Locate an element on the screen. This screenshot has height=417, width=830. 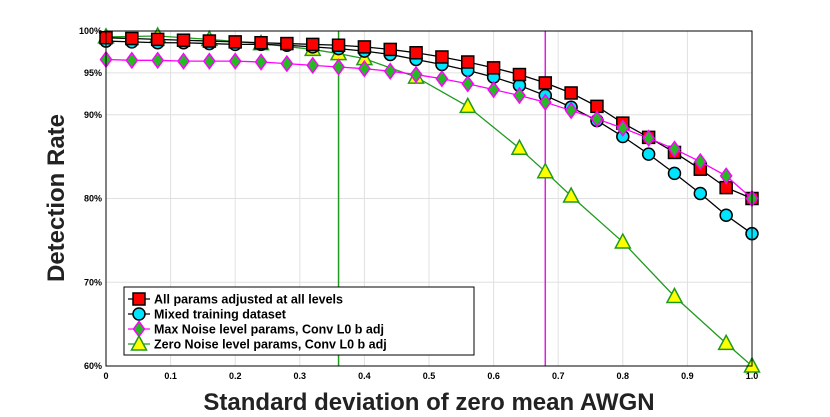
y-axis-label: Detection Rate is located at coordinates (56, 198).